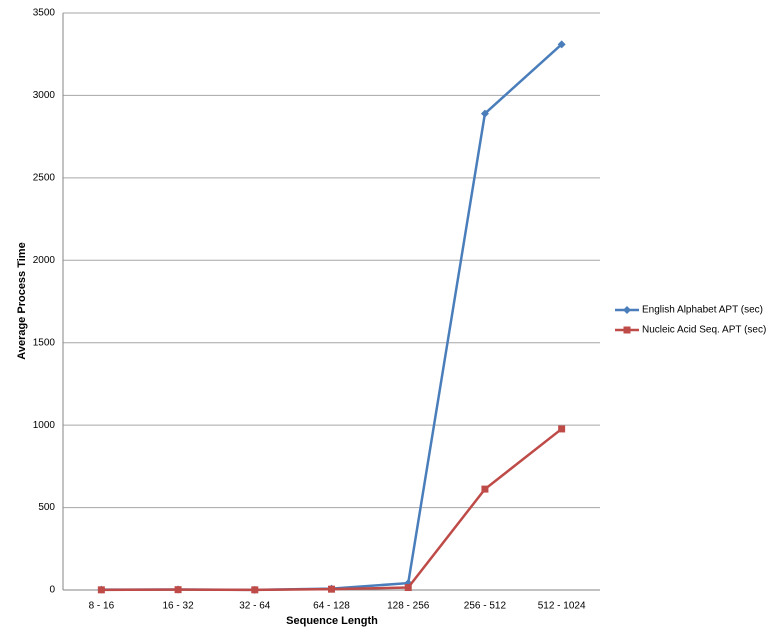  What do you see at coordinates (255, 606) in the screenshot?
I see `x-tick-label: 32 - 64` at bounding box center [255, 606].